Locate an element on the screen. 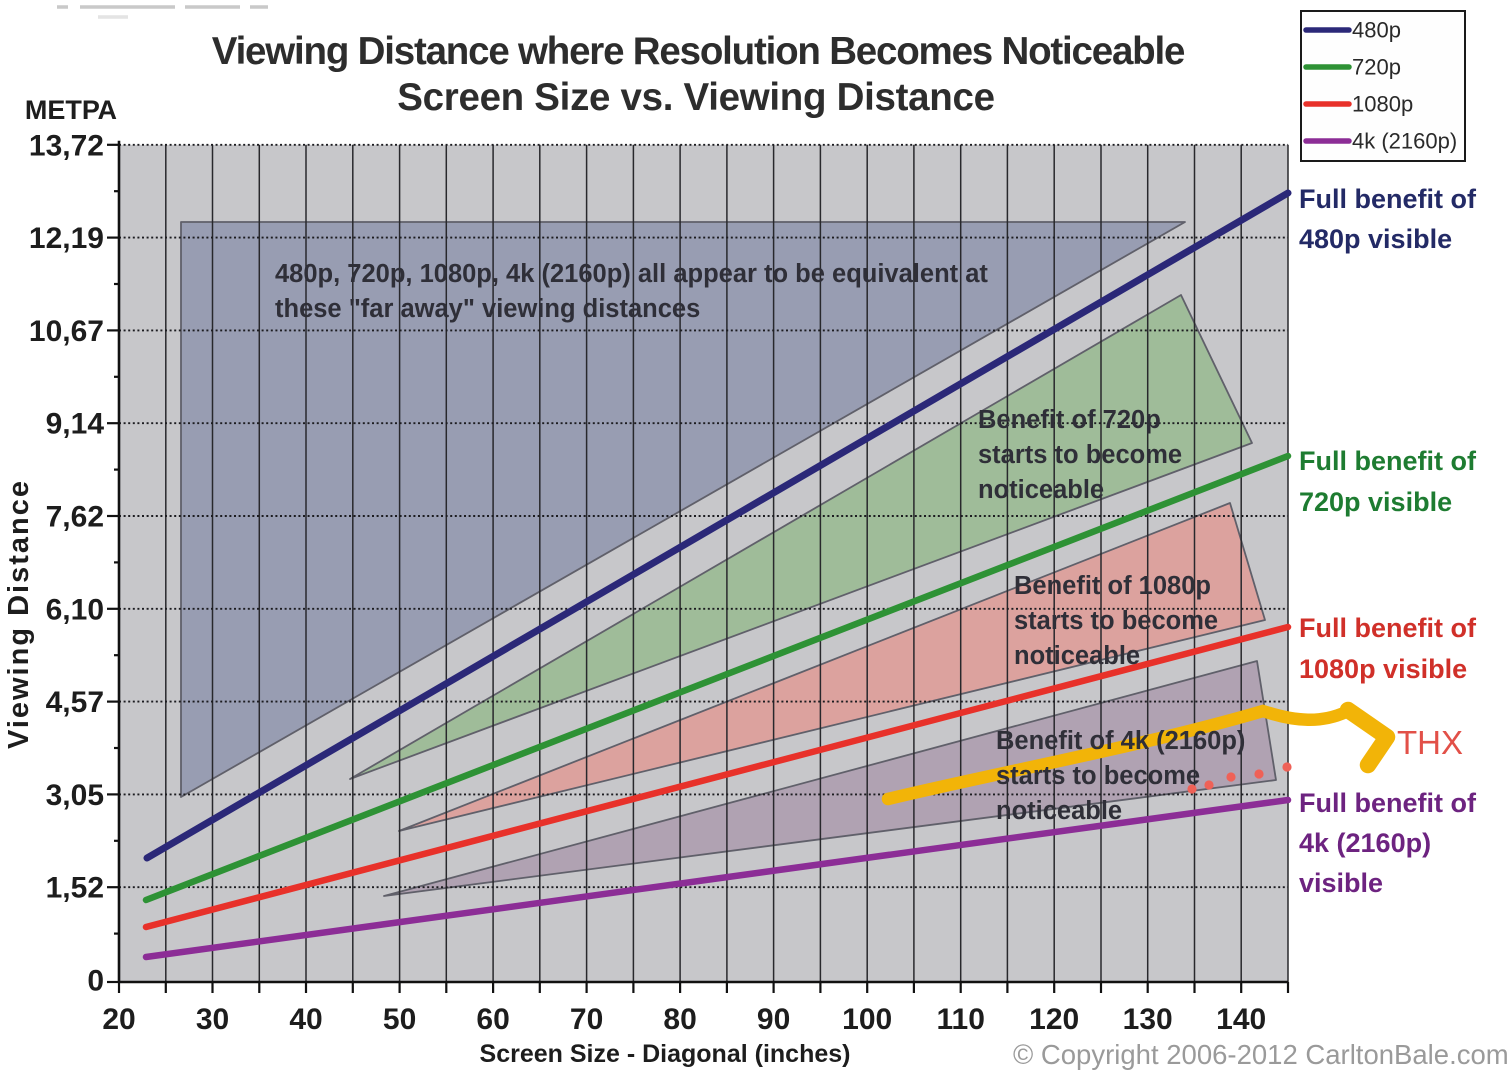  svg-text: 90 is located at coordinates (773, 1019).